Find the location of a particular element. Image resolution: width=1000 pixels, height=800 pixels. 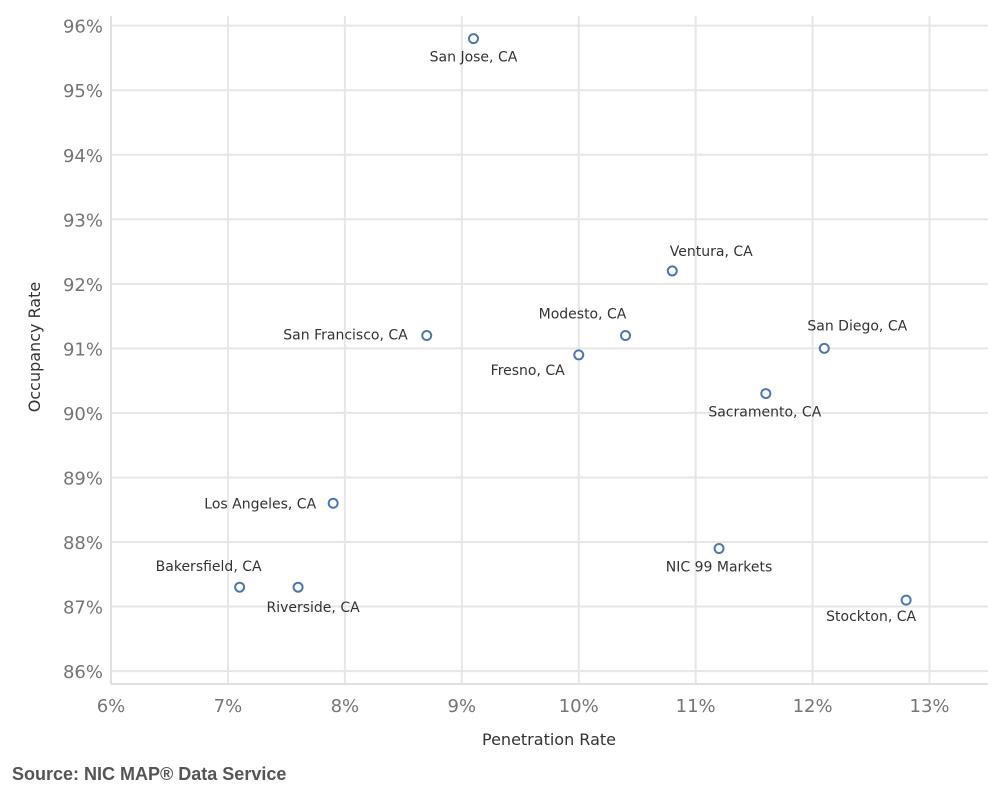

y-tick-label: 95% is located at coordinates (83, 91).